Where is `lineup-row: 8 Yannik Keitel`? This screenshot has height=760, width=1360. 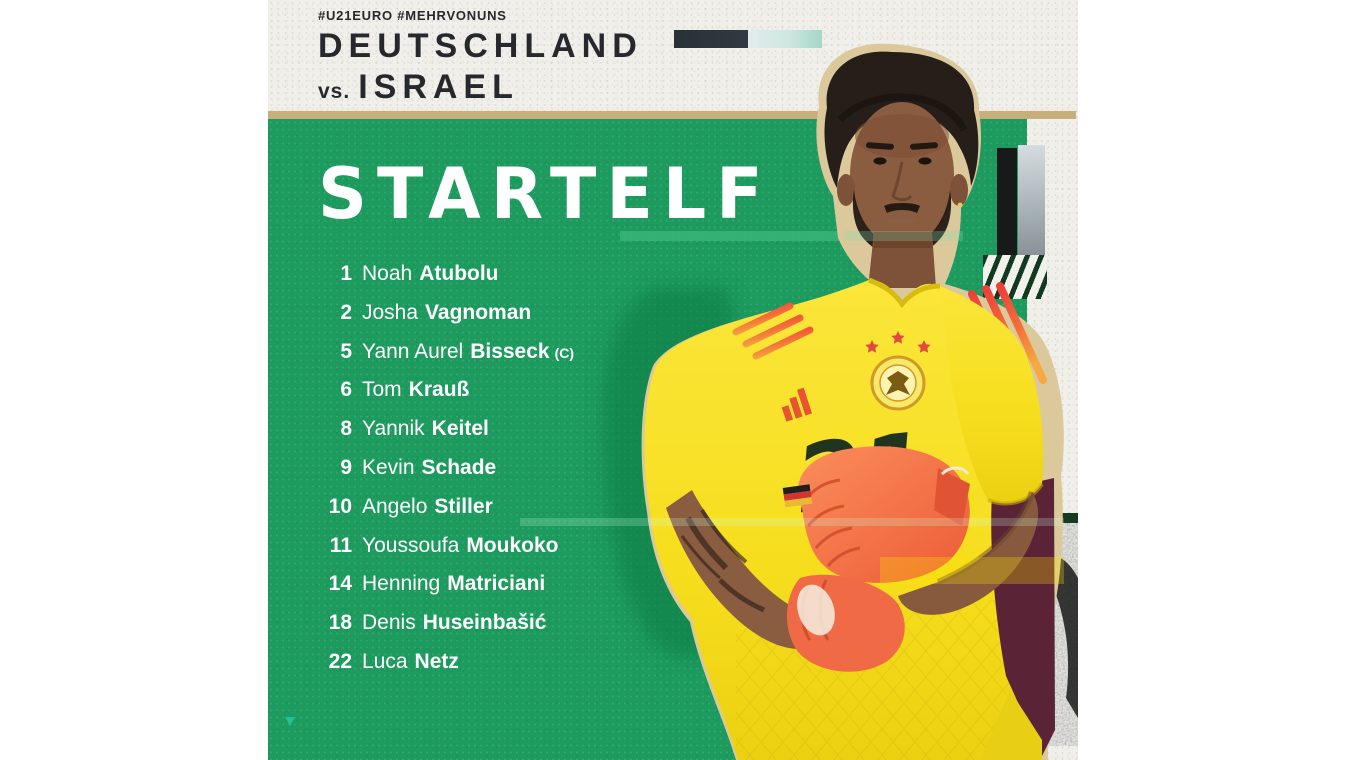 lineup-row: 8 Yannik Keitel is located at coordinates (446, 429).